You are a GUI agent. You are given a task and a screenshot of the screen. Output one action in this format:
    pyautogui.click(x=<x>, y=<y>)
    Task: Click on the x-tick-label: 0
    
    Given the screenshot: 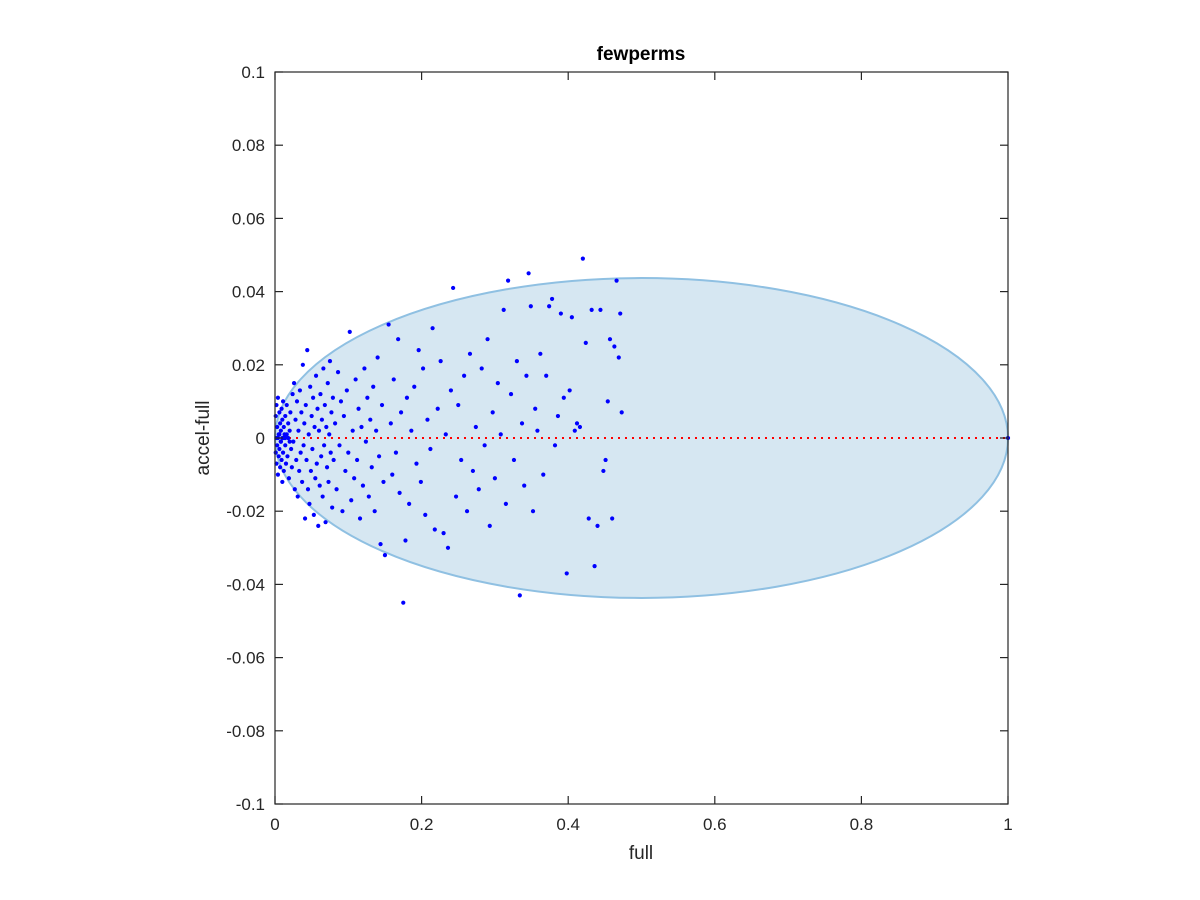 What is the action you would take?
    pyautogui.click(x=274, y=824)
    